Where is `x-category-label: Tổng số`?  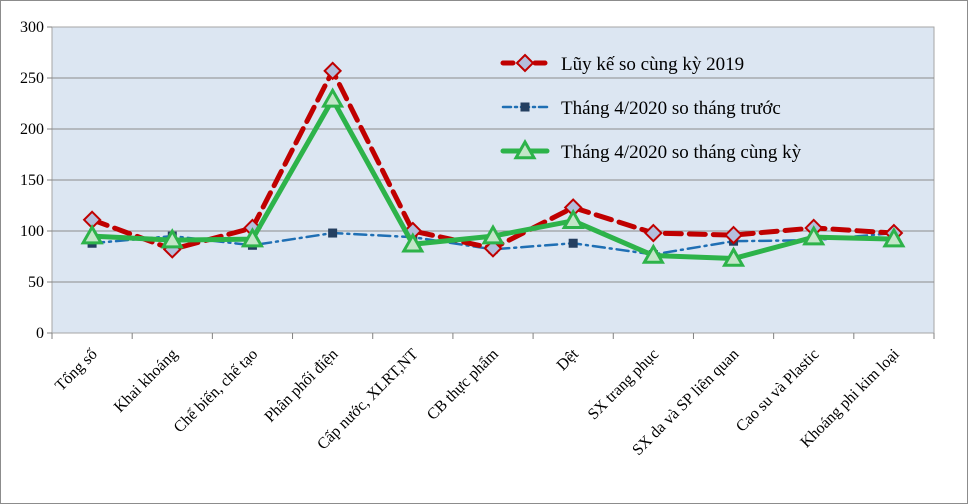 x-category-label: Tổng số is located at coordinates (76, 370).